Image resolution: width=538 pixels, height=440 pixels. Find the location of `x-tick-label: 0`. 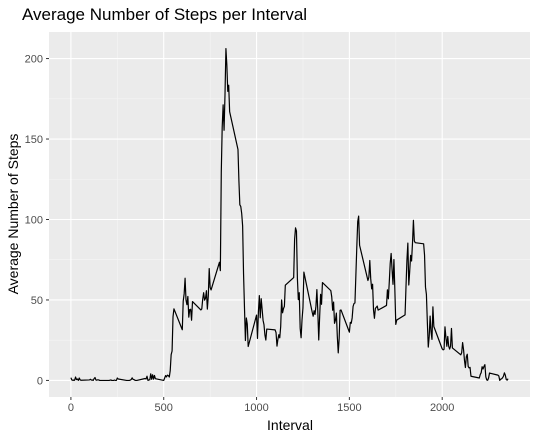

x-tick-label: 0 is located at coordinates (71, 408).